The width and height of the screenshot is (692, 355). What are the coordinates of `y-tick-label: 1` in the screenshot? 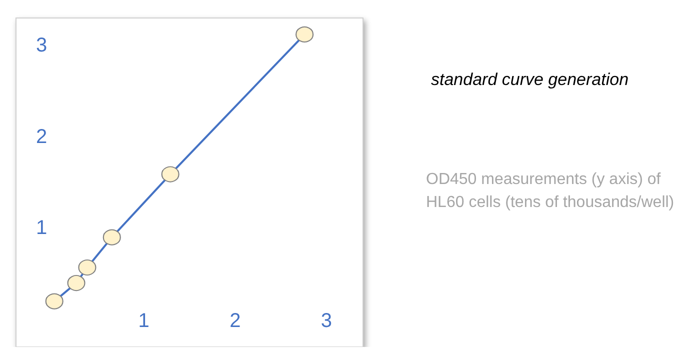 It's located at (42, 228).